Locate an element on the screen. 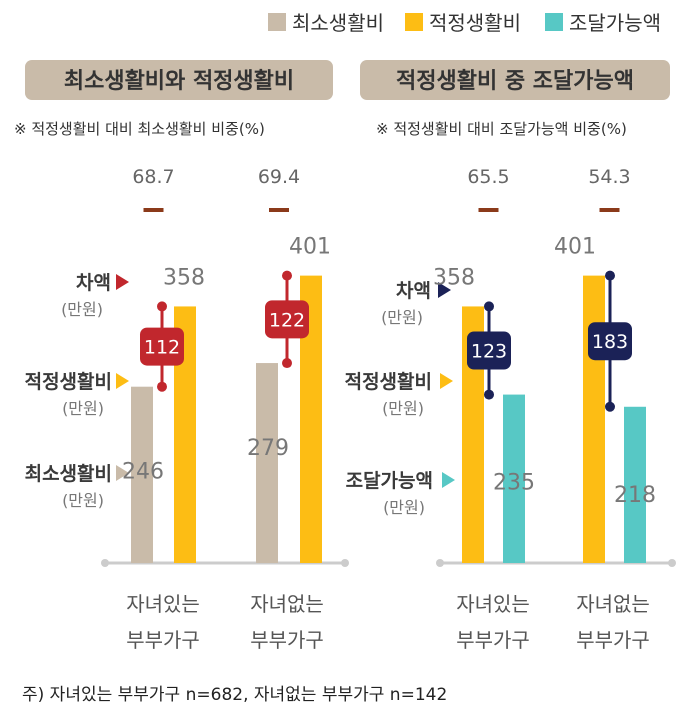 Image resolution: width=682 pixels, height=714 pixels. ratio-note: ※ 적정생활비 대비 최소생활비 비중(%) is located at coordinates (139, 129).